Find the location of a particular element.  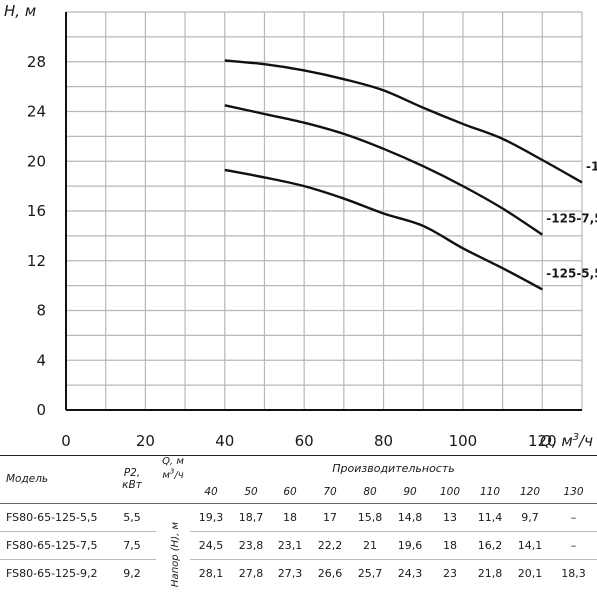

series-label: -125-7,5 is located at coordinates (571, 219).